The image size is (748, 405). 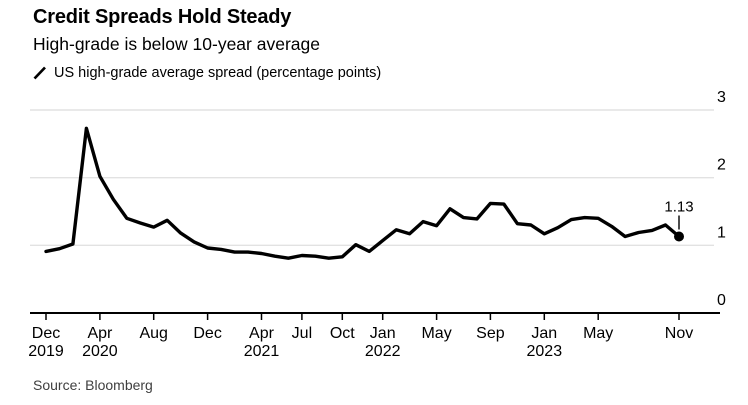 What do you see at coordinates (176, 44) in the screenshot?
I see `chart-subtitle: High-grade is below 10-year average` at bounding box center [176, 44].